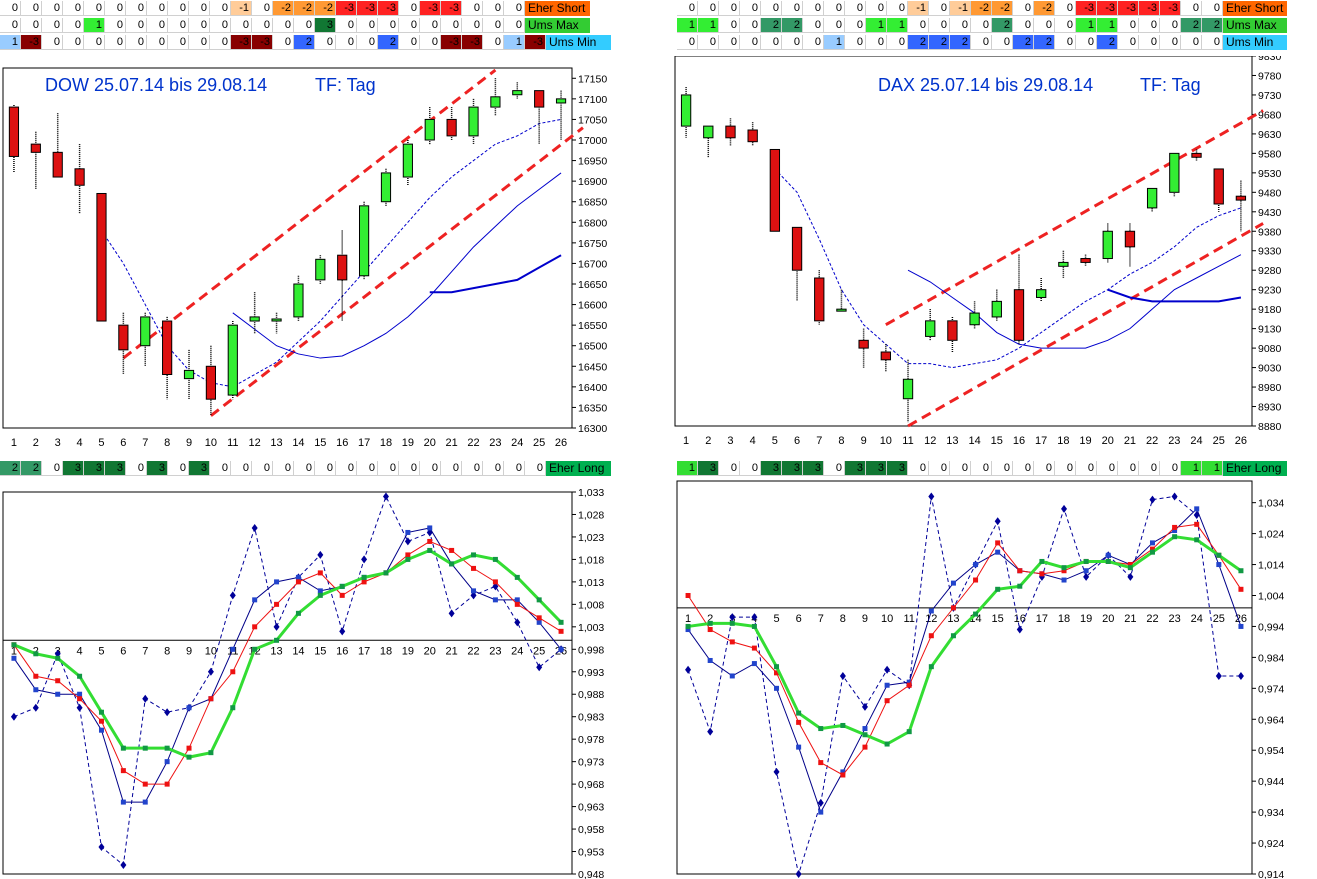  What do you see at coordinates (1044, 8) in the screenshot?
I see `right-short-cell: -2` at bounding box center [1044, 8].